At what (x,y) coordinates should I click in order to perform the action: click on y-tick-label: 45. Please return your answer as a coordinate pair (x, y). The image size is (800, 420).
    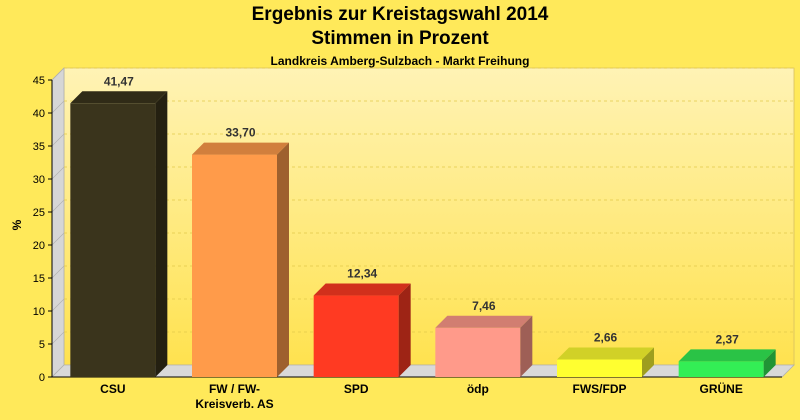
    Looking at the image, I should click on (39, 81).